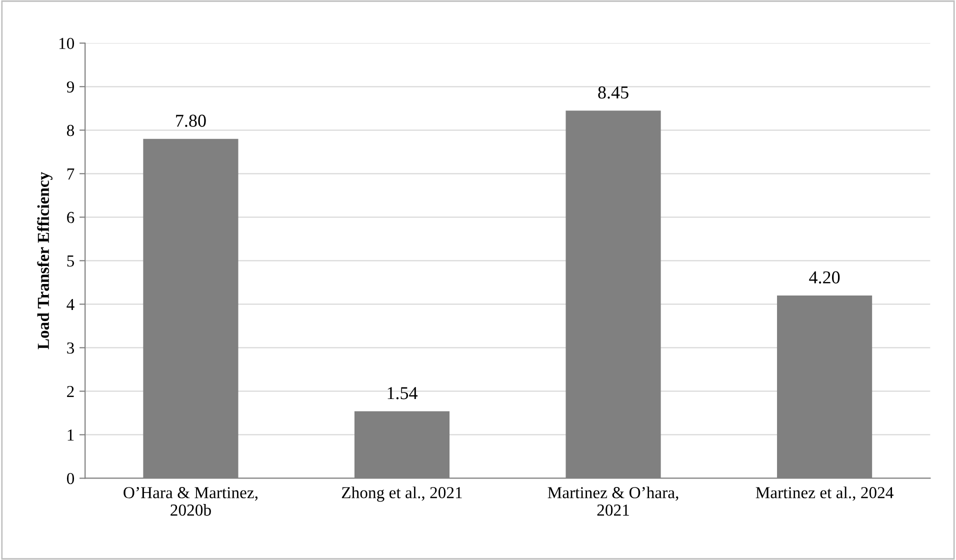  I want to click on y-axis-title: Load Transfer Efficiency, so click(44, 261).